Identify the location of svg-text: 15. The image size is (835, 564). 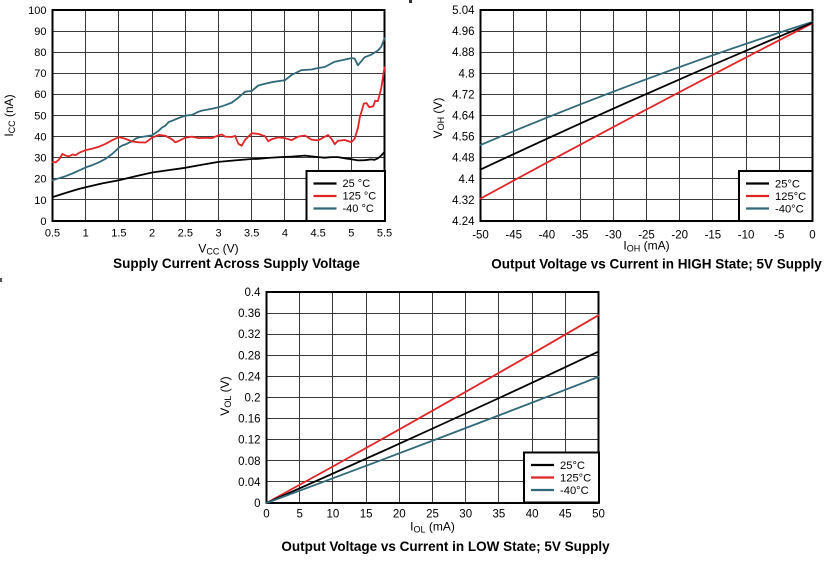
(366, 515).